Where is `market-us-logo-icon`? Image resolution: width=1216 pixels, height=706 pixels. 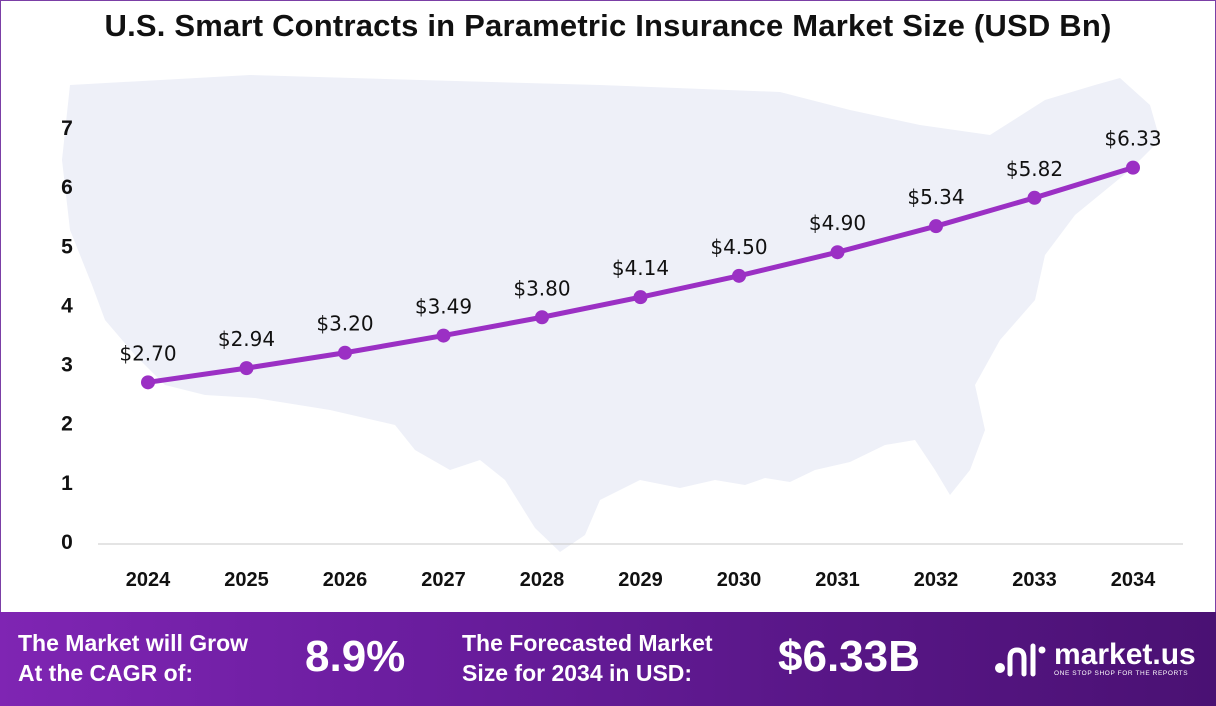
market-us-logo-icon is located at coordinates (1020, 660).